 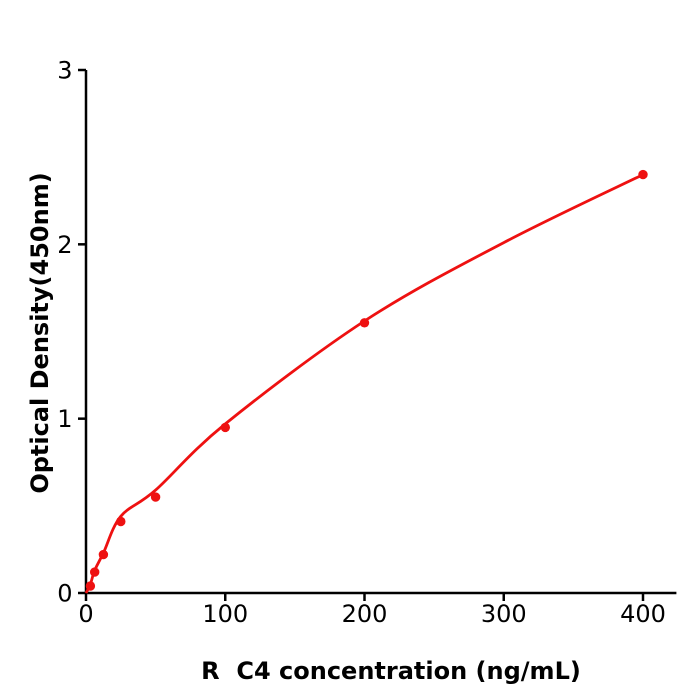 What do you see at coordinates (391, 671) in the screenshot?
I see `x-axis-title: R C4 concentration (ng/mL)` at bounding box center [391, 671].